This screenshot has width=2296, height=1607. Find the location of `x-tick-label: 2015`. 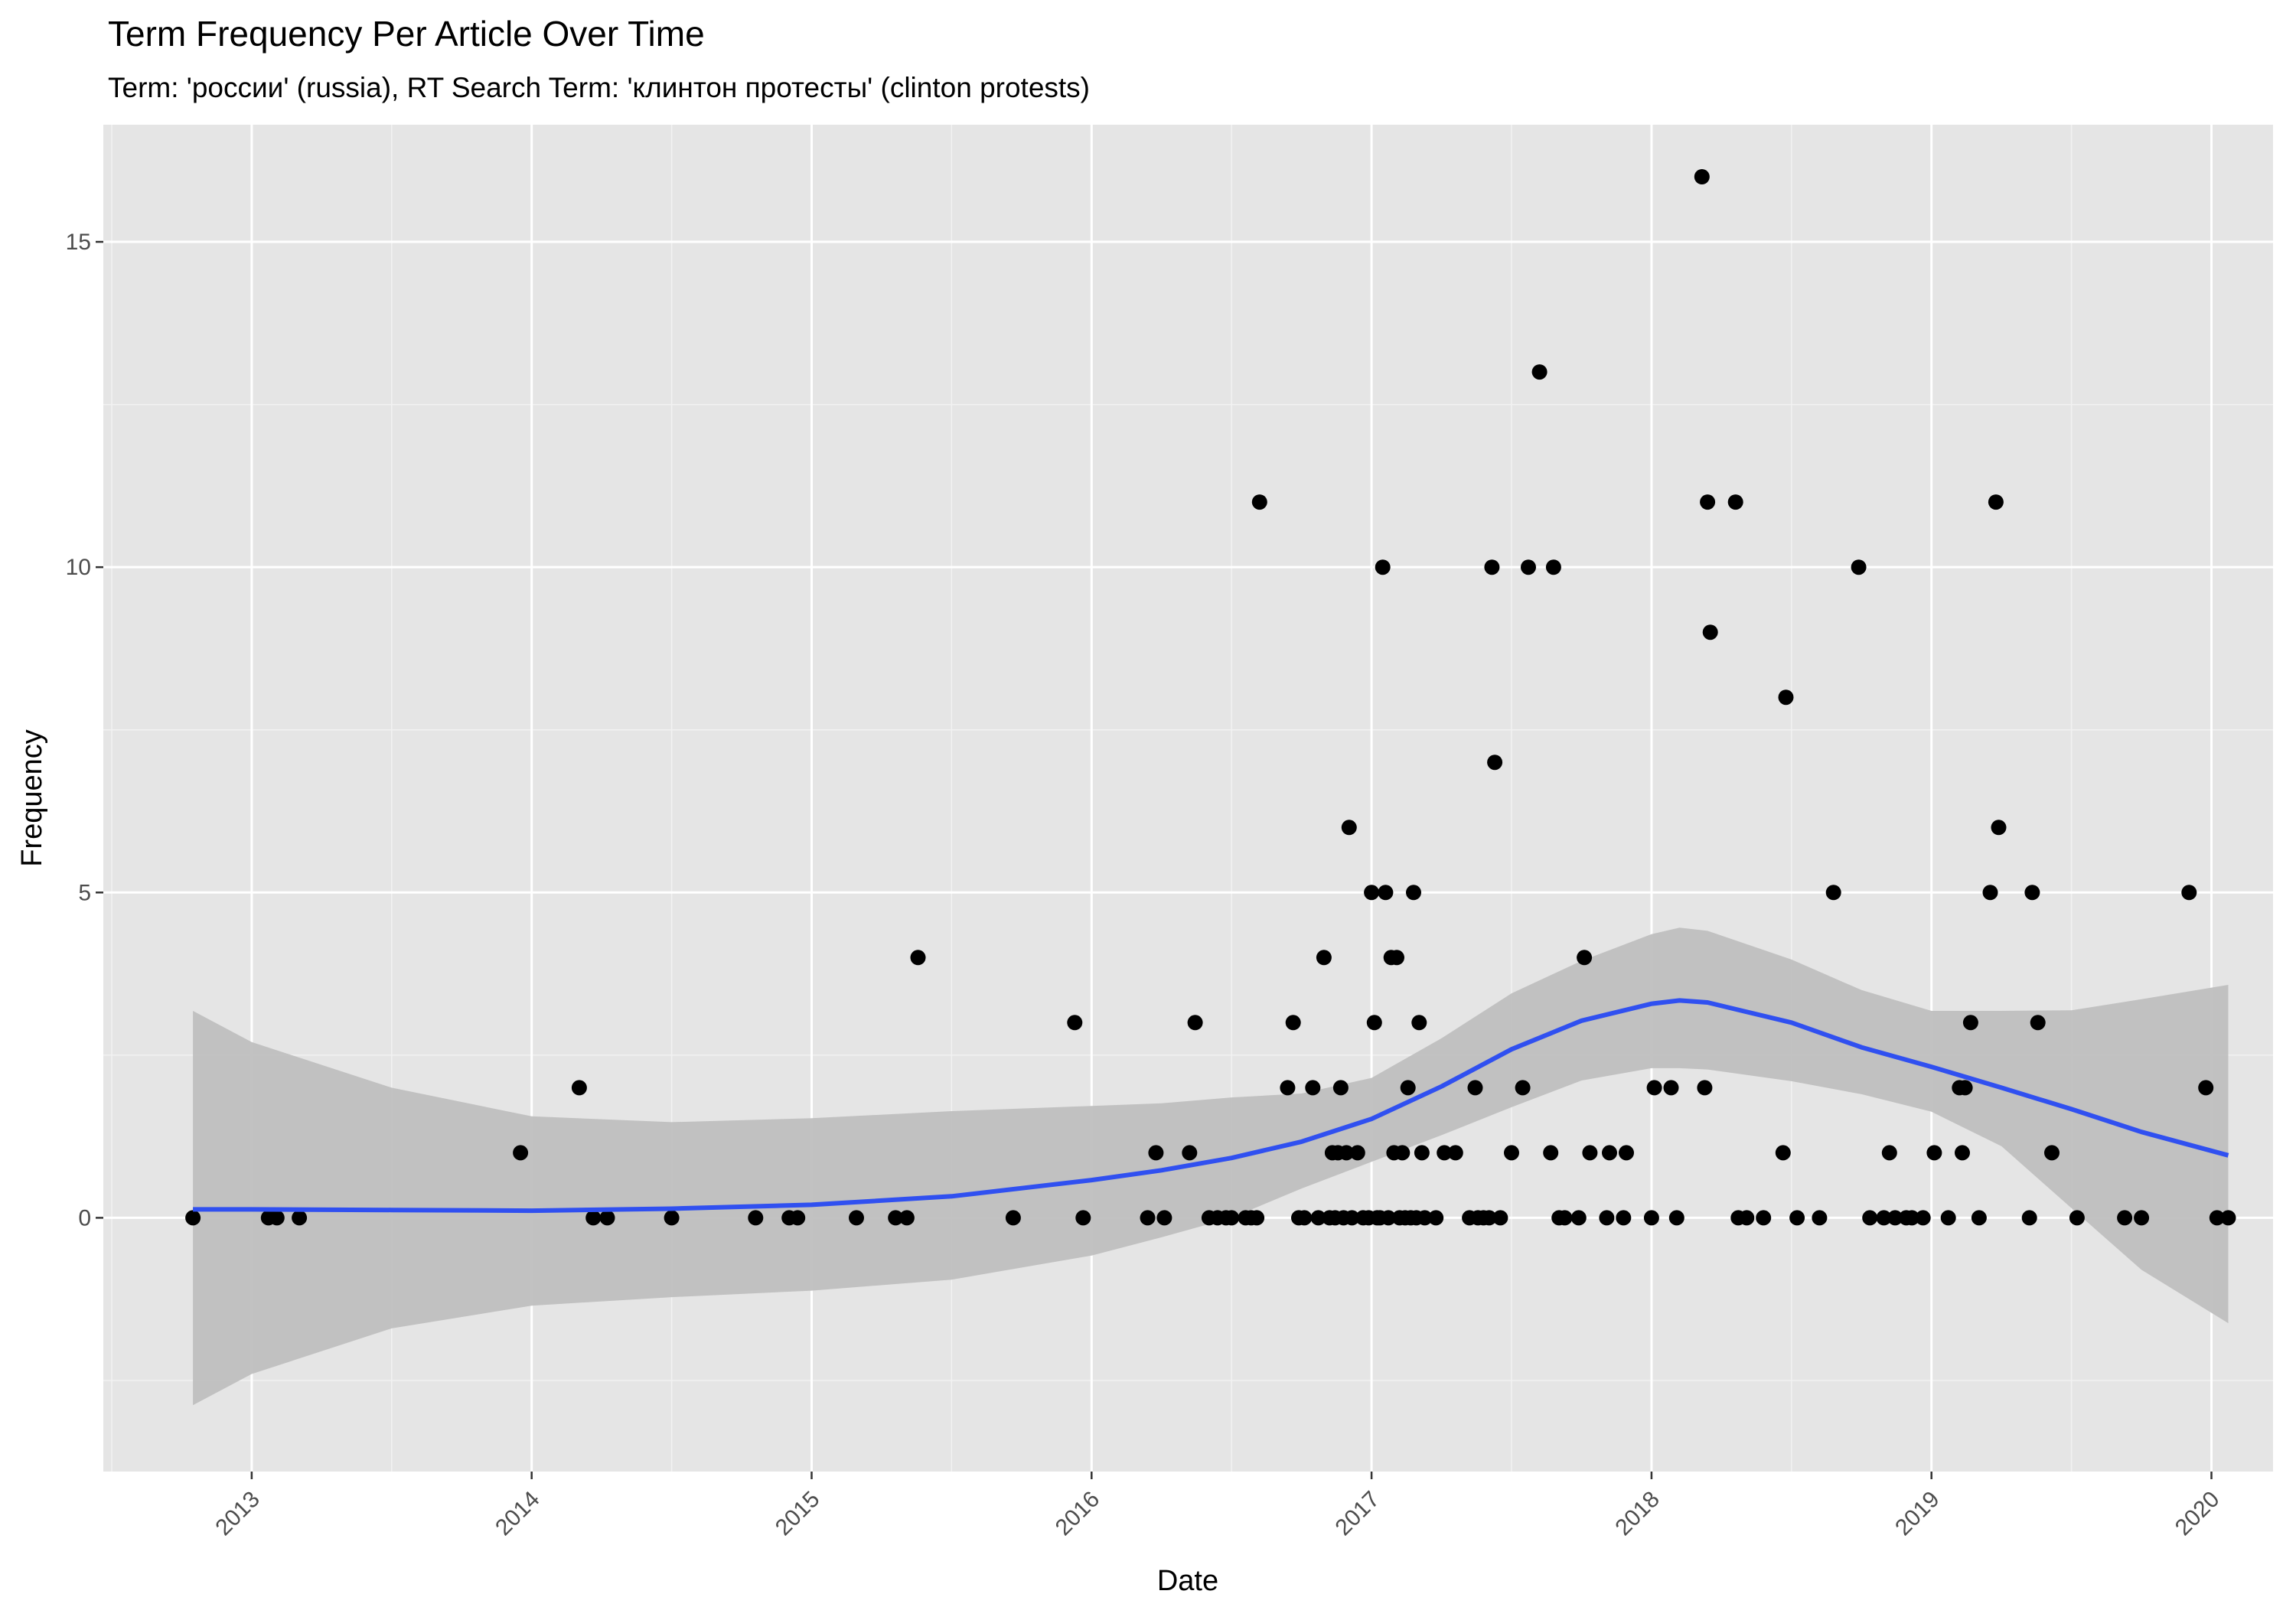

x-tick-label: 2015 is located at coordinates (798, 1514).